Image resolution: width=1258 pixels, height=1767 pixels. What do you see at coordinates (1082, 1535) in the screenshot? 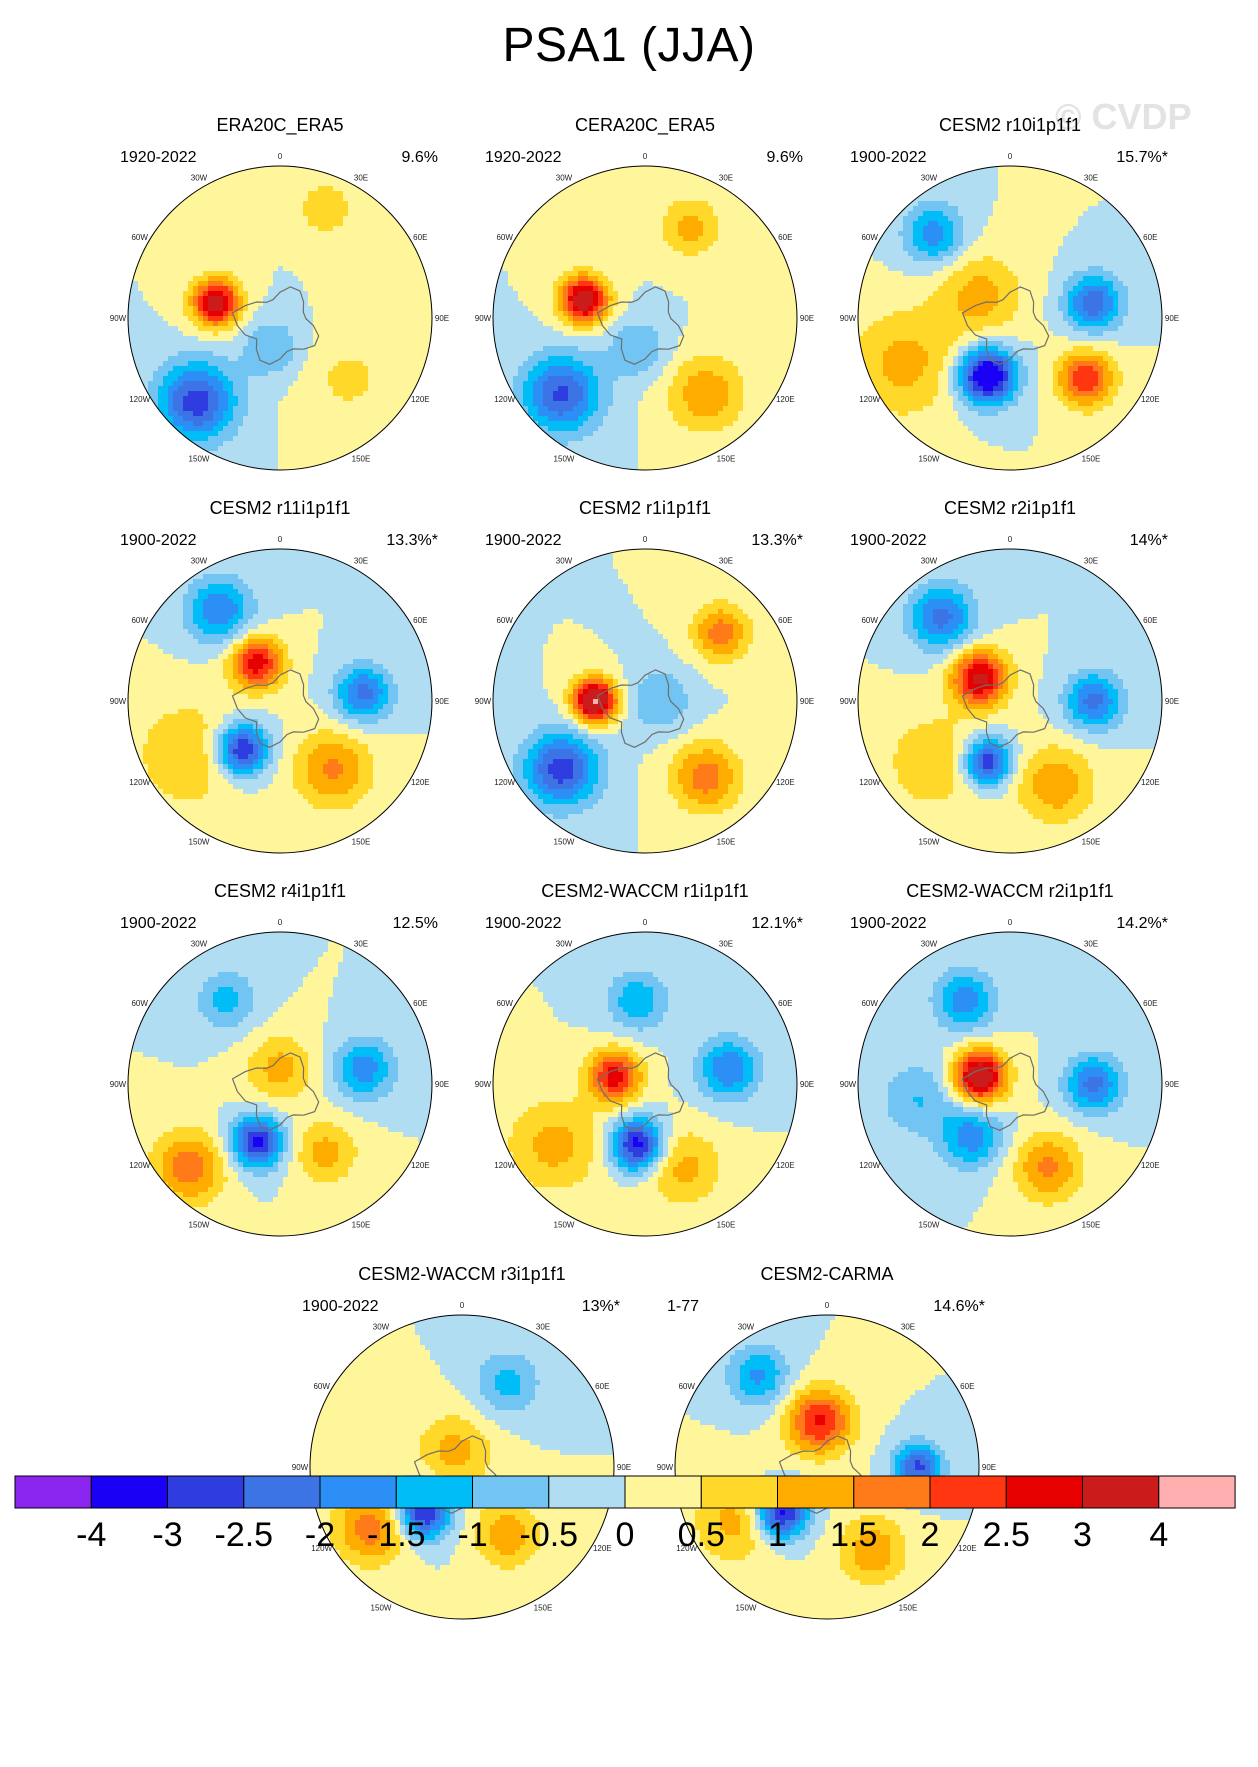
I see `colorbar-label: 3` at bounding box center [1082, 1535].